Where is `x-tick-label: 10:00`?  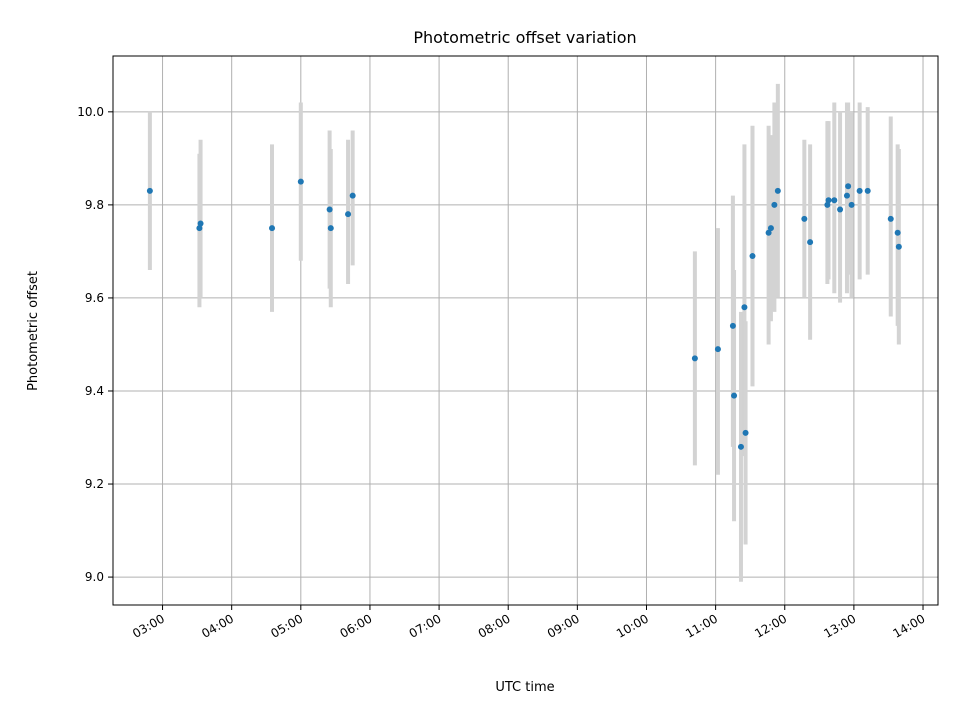 x-tick-label: 10:00 is located at coordinates (632, 625).